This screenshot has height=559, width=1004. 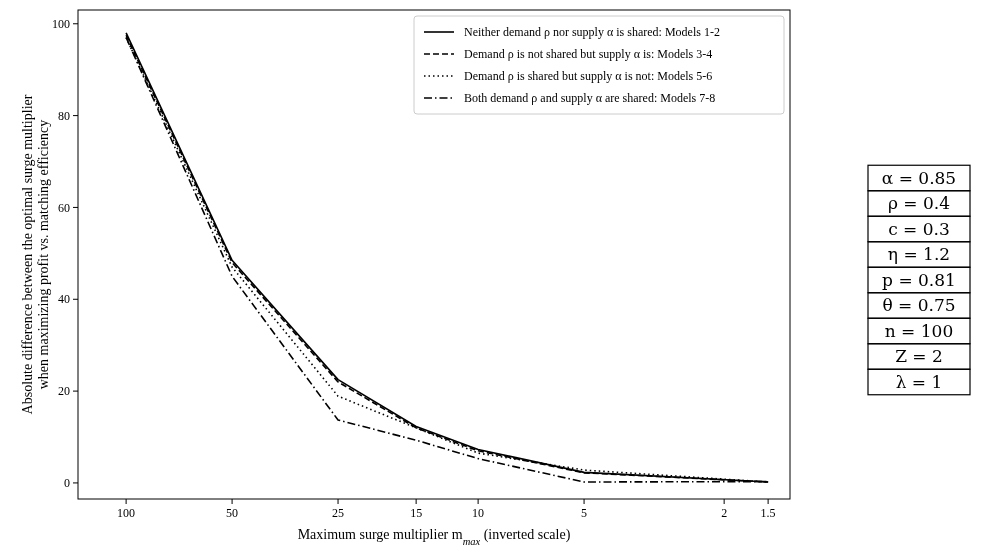 What do you see at coordinates (478, 513) in the screenshot?
I see `x-tick-label: 10` at bounding box center [478, 513].